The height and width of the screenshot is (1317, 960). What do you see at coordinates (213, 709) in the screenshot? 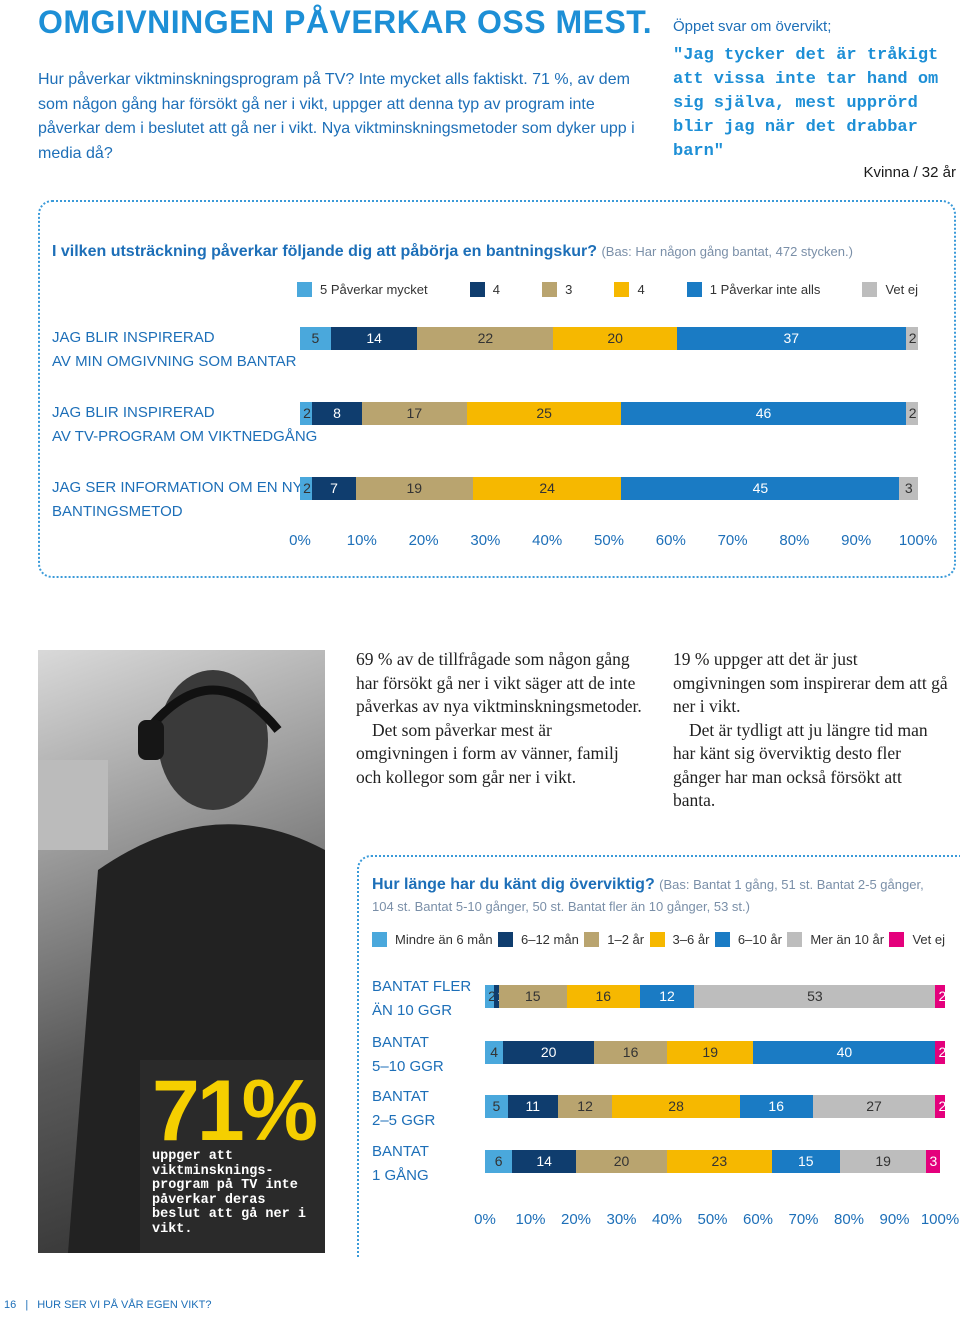
I see `headphones` at bounding box center [213, 709].